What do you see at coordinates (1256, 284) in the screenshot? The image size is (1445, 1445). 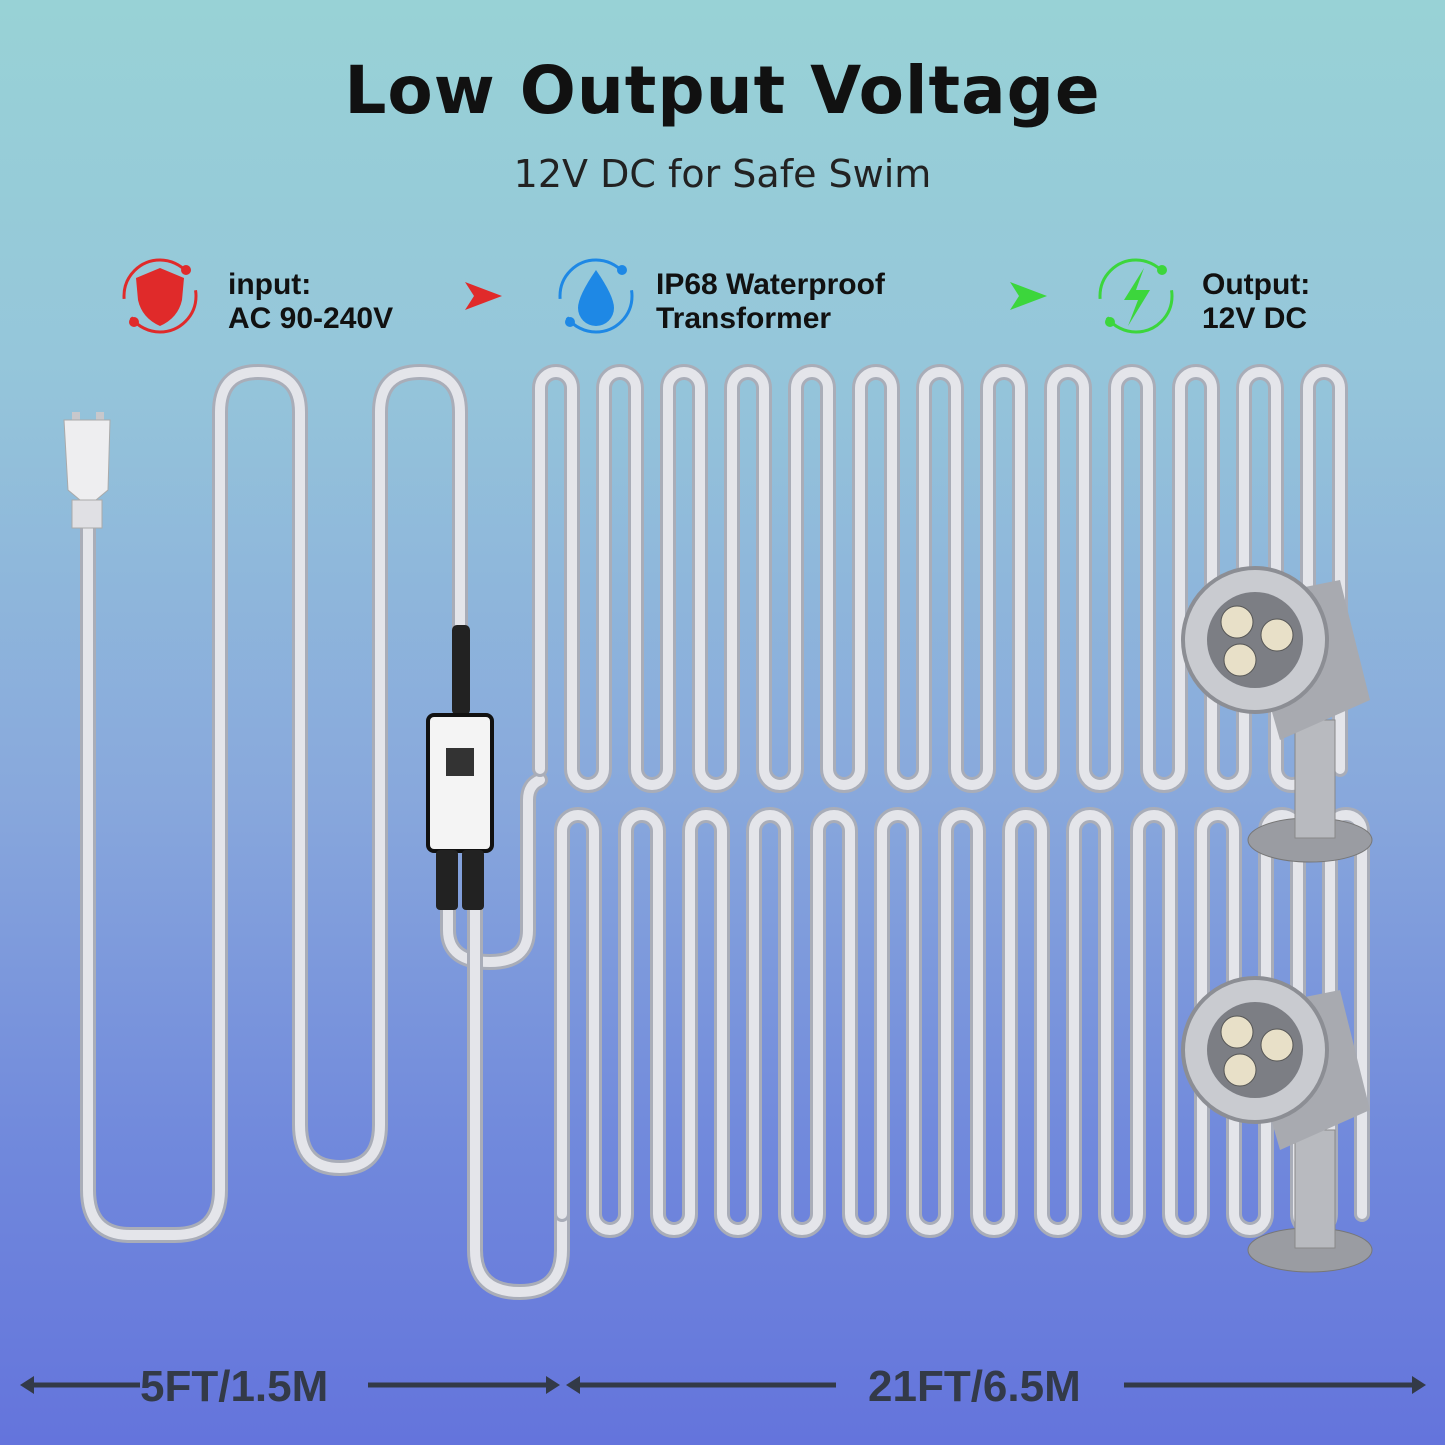 I see `step-output-label: Output:` at bounding box center [1256, 284].